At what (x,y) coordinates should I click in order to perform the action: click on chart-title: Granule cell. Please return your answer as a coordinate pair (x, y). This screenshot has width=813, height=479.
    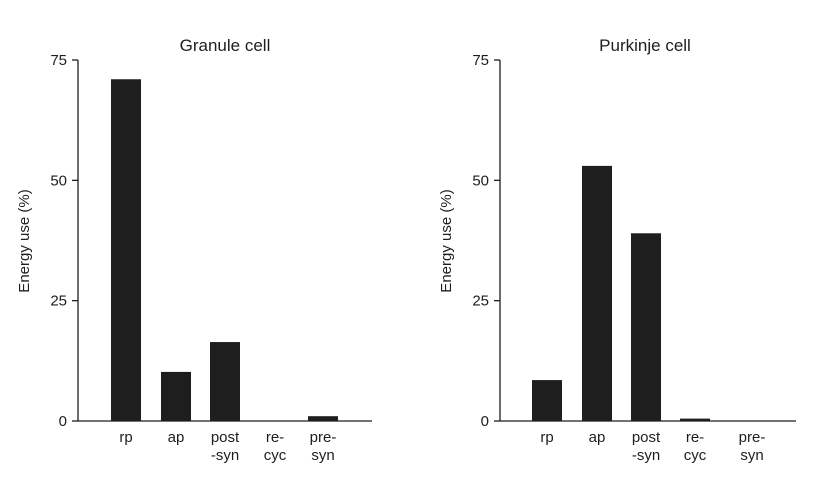
    Looking at the image, I should click on (225, 45).